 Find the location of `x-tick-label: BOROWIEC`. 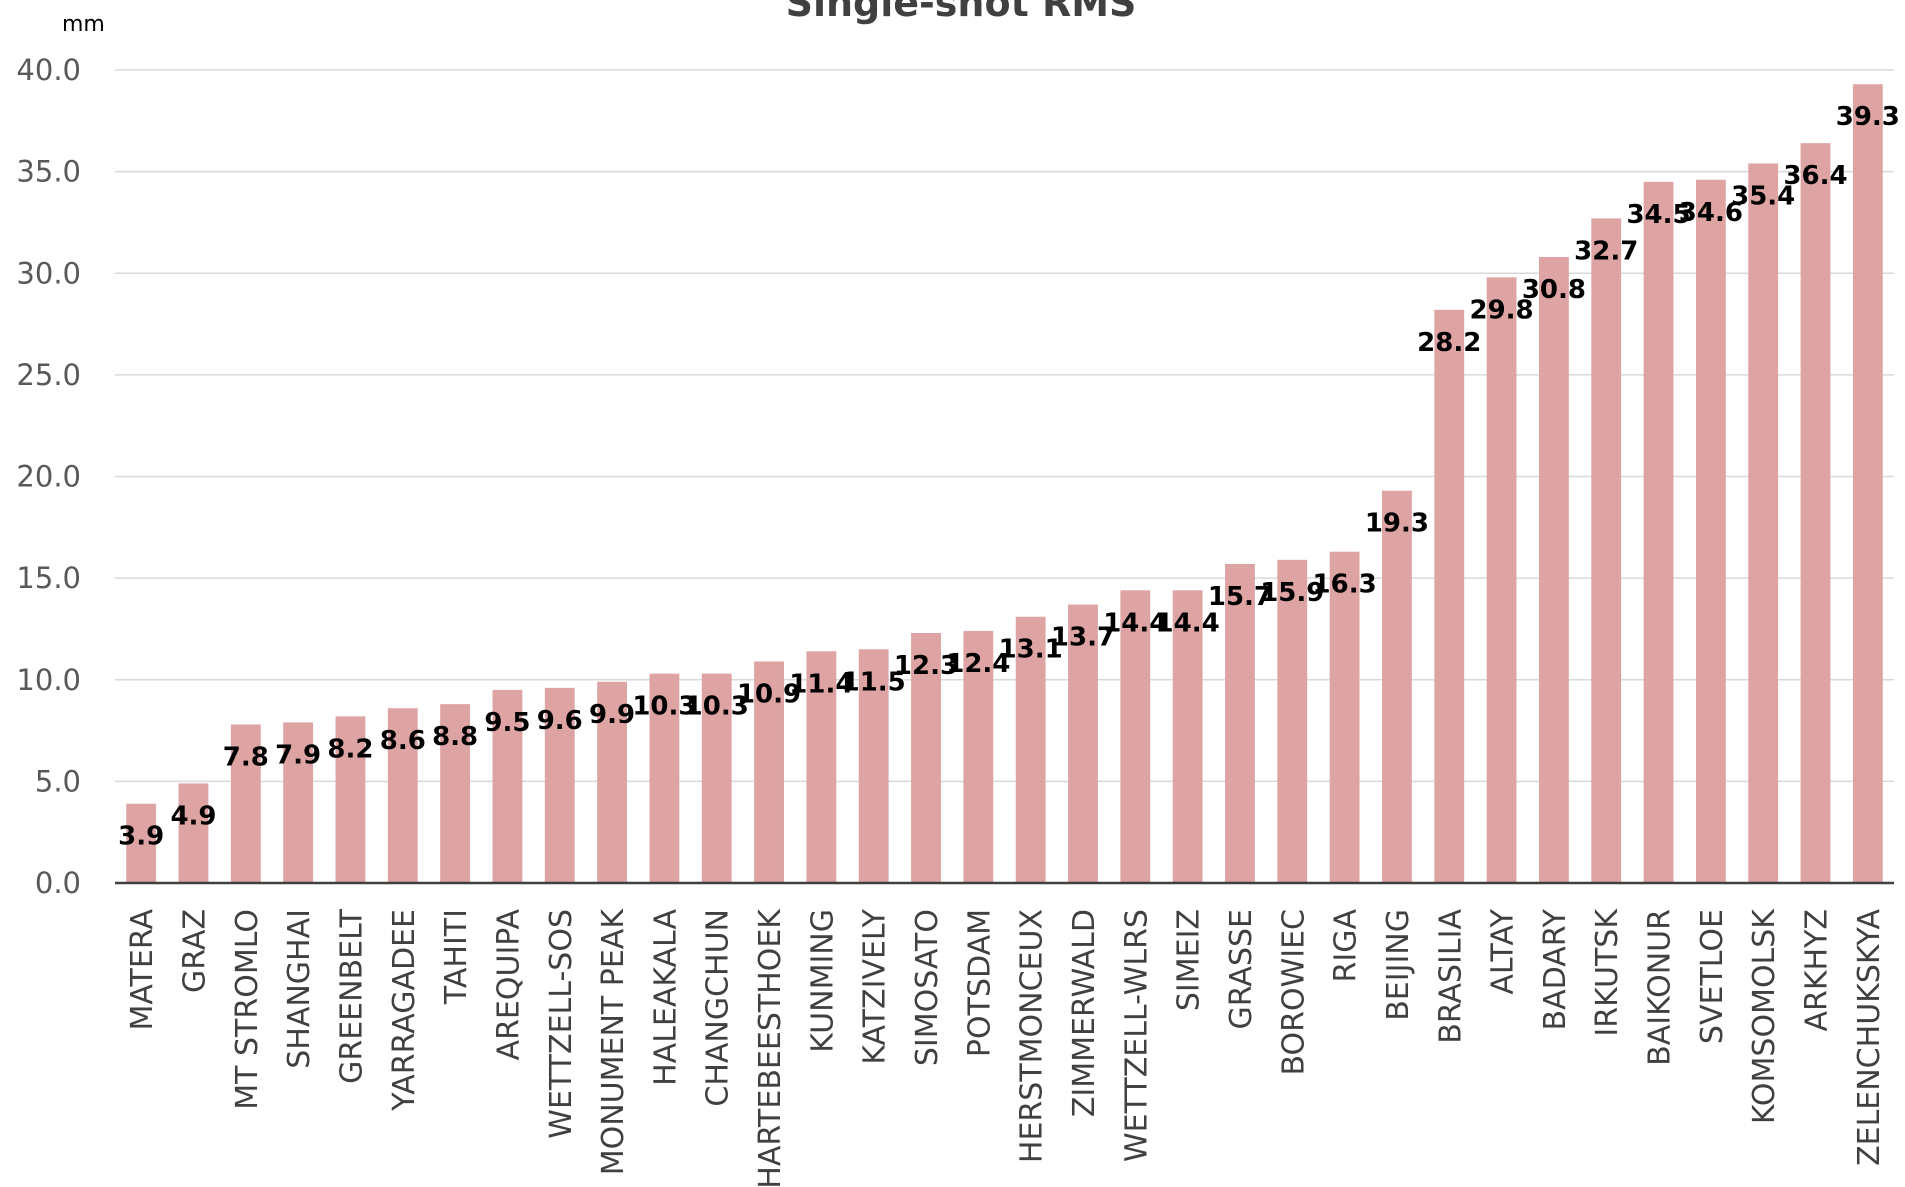

x-tick-label: BOROWIEC is located at coordinates (1293, 992).